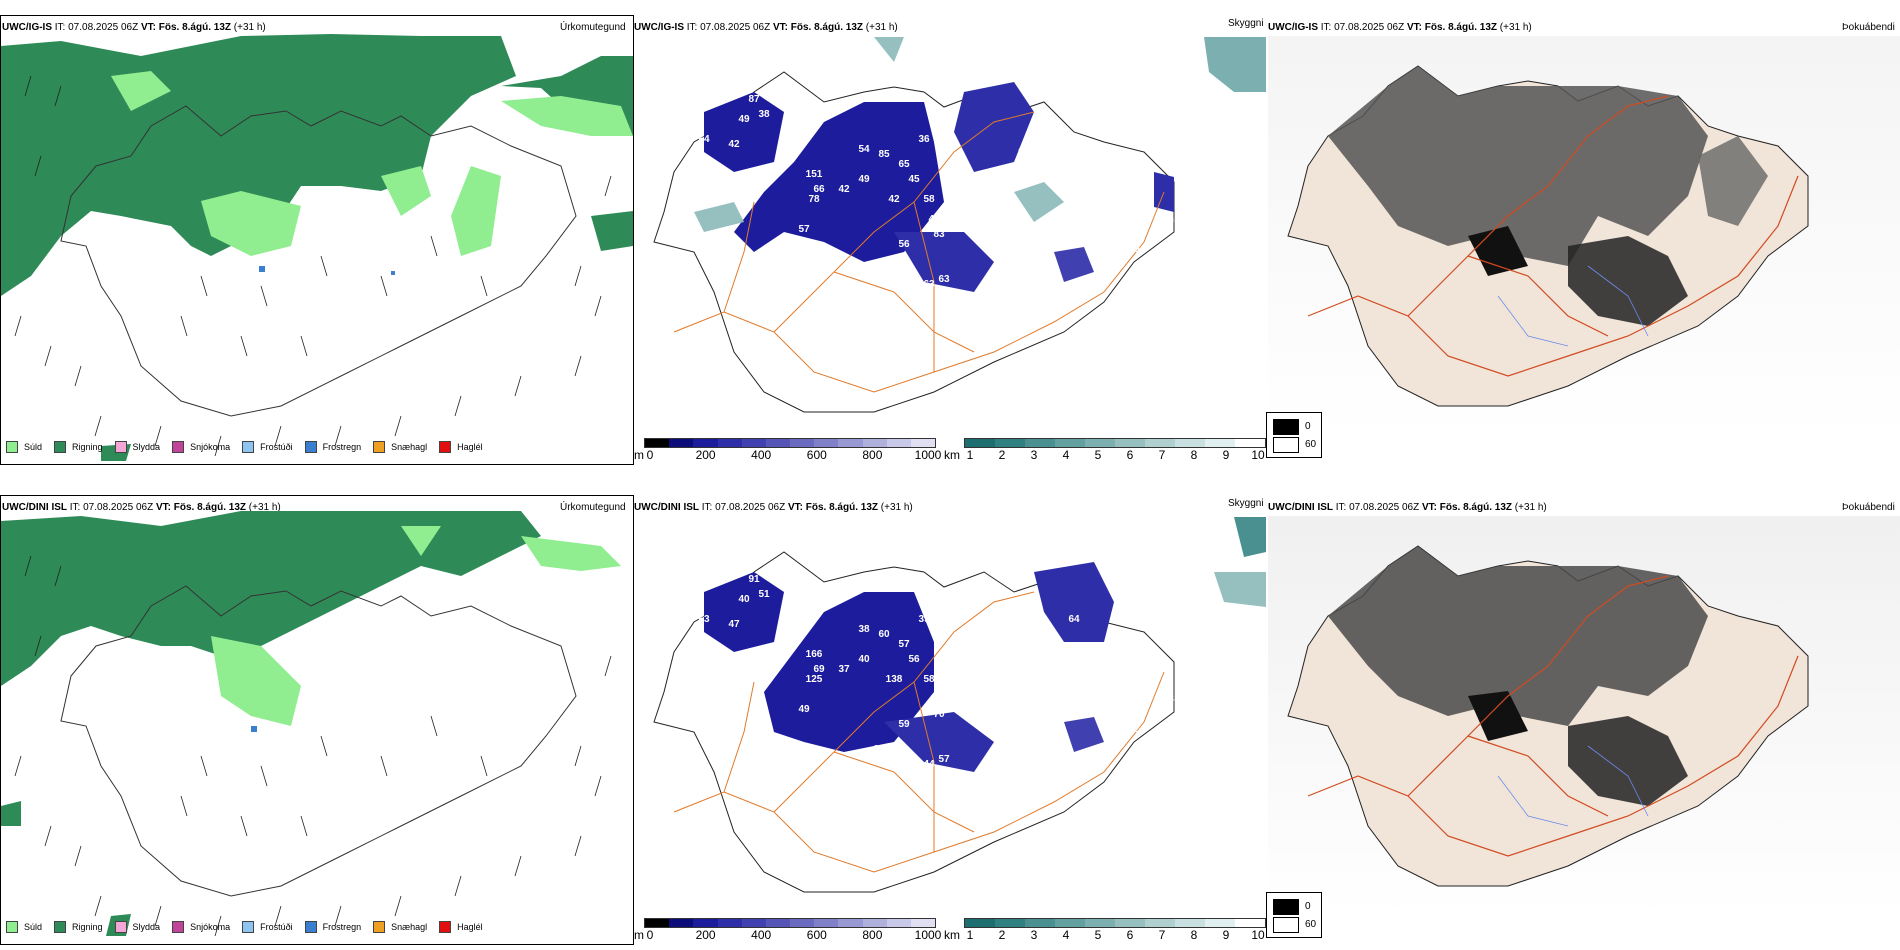 The height and width of the screenshot is (950, 1900). I want to click on cloudbase-unit: m, so click(639, 935).